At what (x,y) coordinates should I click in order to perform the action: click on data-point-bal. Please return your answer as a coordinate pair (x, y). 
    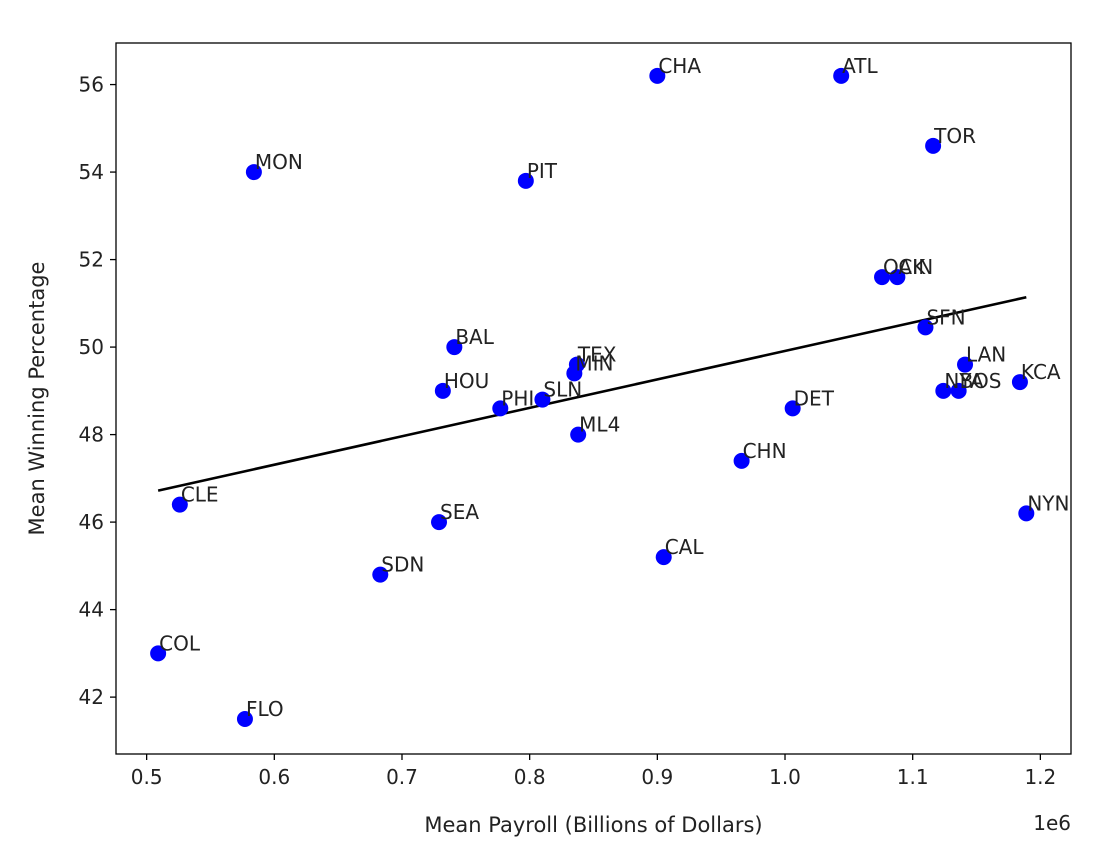
    Looking at the image, I should click on (454, 347).